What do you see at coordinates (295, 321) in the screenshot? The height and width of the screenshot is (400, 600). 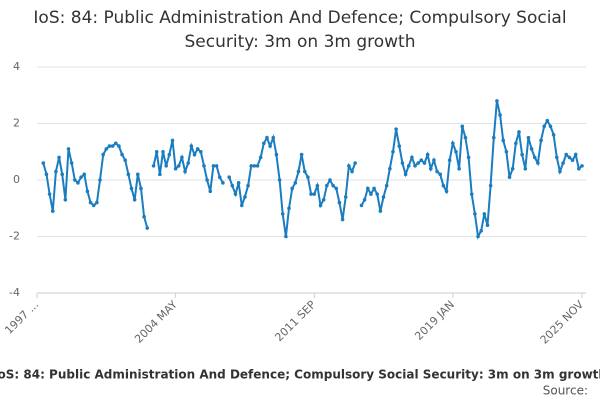 I see `x-tick-label: 2011 SEP` at bounding box center [295, 321].